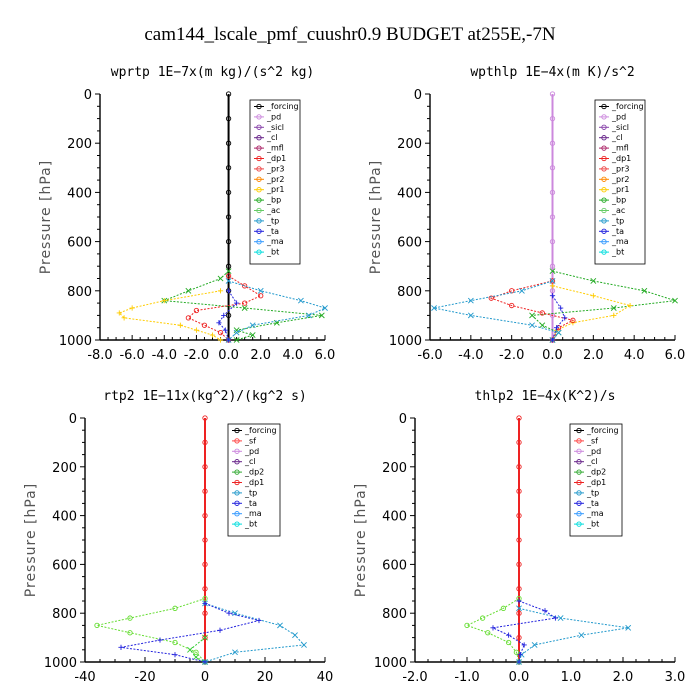 This screenshot has width=700, height=700. I want to click on series-bp, so click(243, 305).